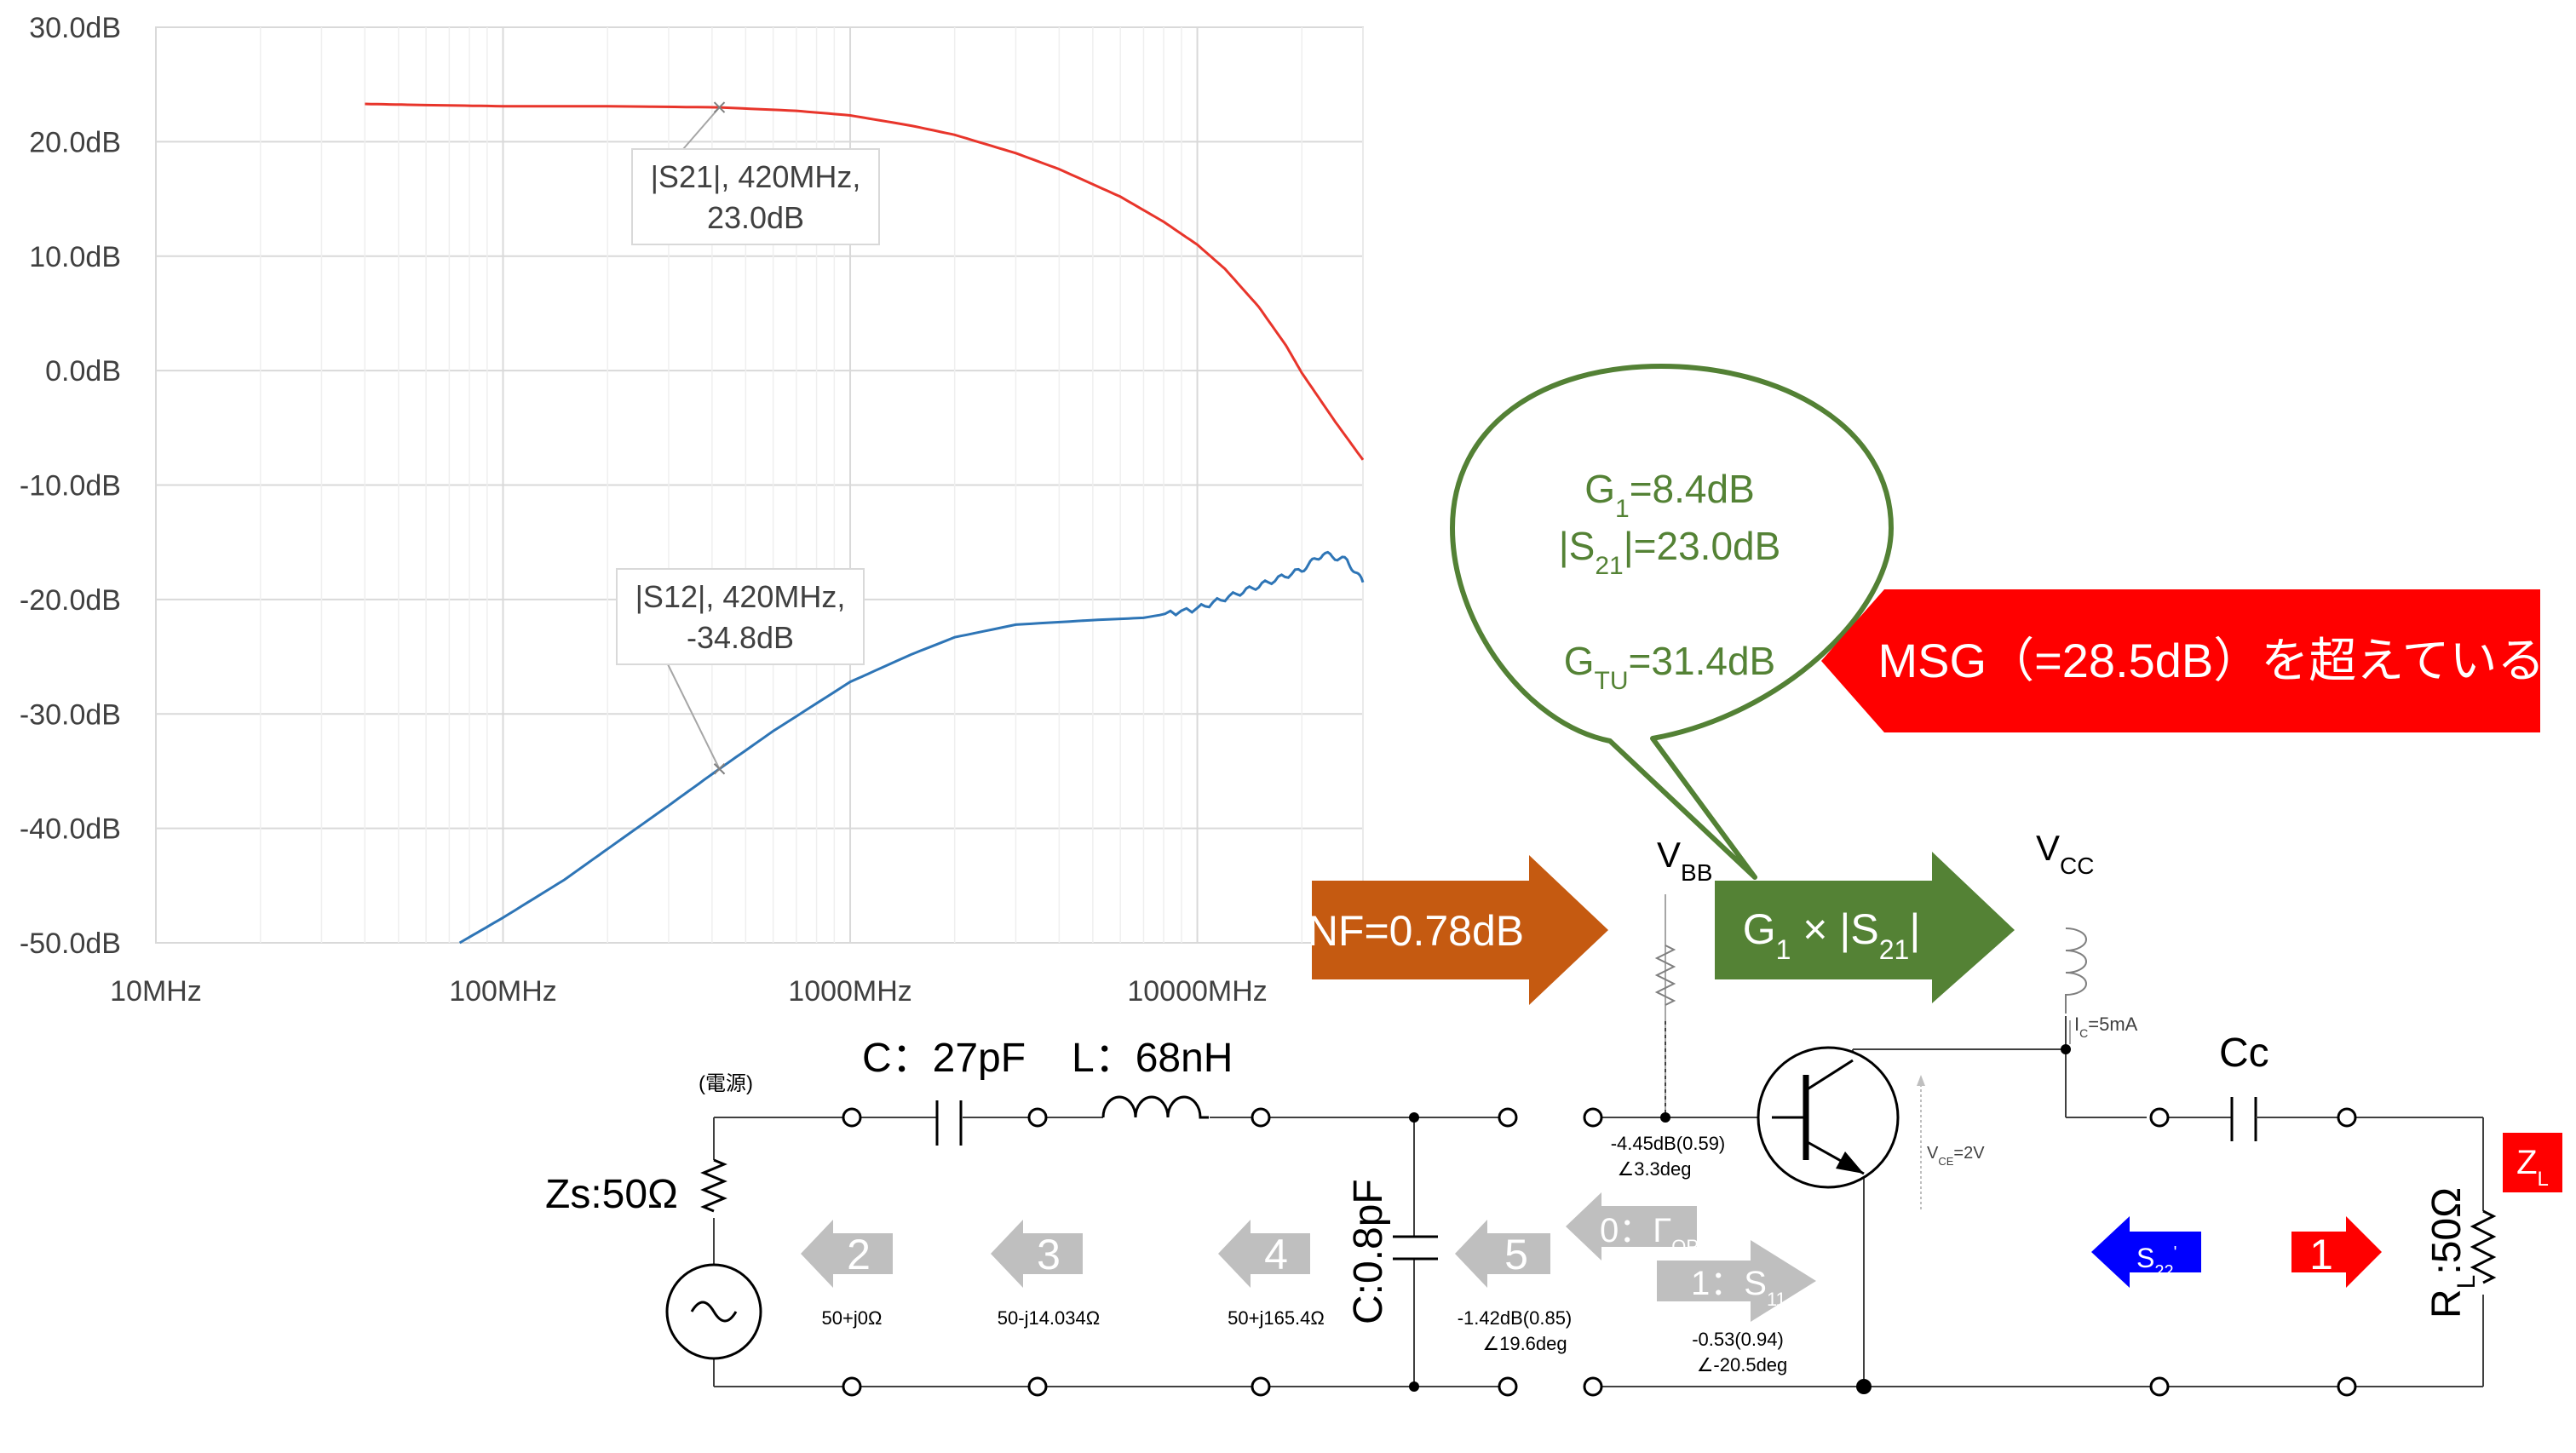 The height and width of the screenshot is (1453, 2576). I want to click on annotation-text: |S12|, 420MHz,, so click(741, 596).